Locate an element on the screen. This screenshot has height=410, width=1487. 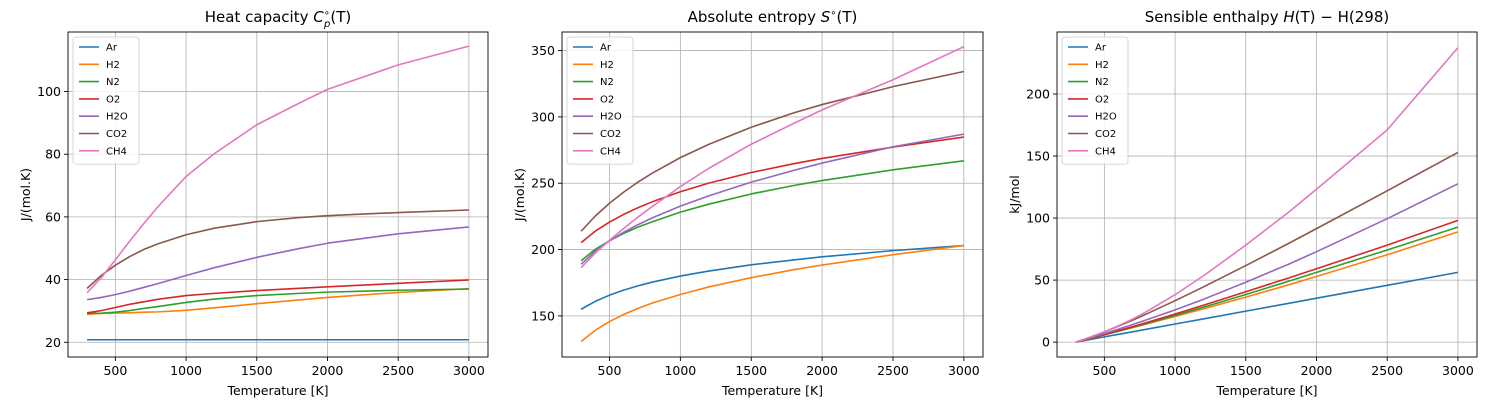
y-tick-label: 60 is located at coordinates (53, 216).